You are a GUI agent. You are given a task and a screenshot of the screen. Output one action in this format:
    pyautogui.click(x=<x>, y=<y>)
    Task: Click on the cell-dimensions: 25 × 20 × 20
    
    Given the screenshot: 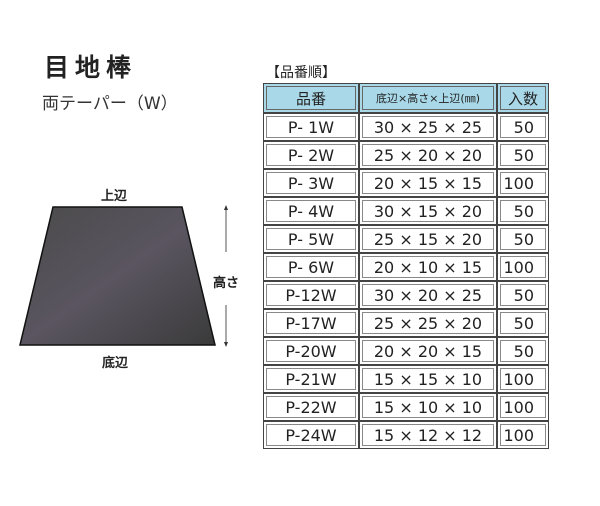 What is the action you would take?
    pyautogui.click(x=428, y=155)
    